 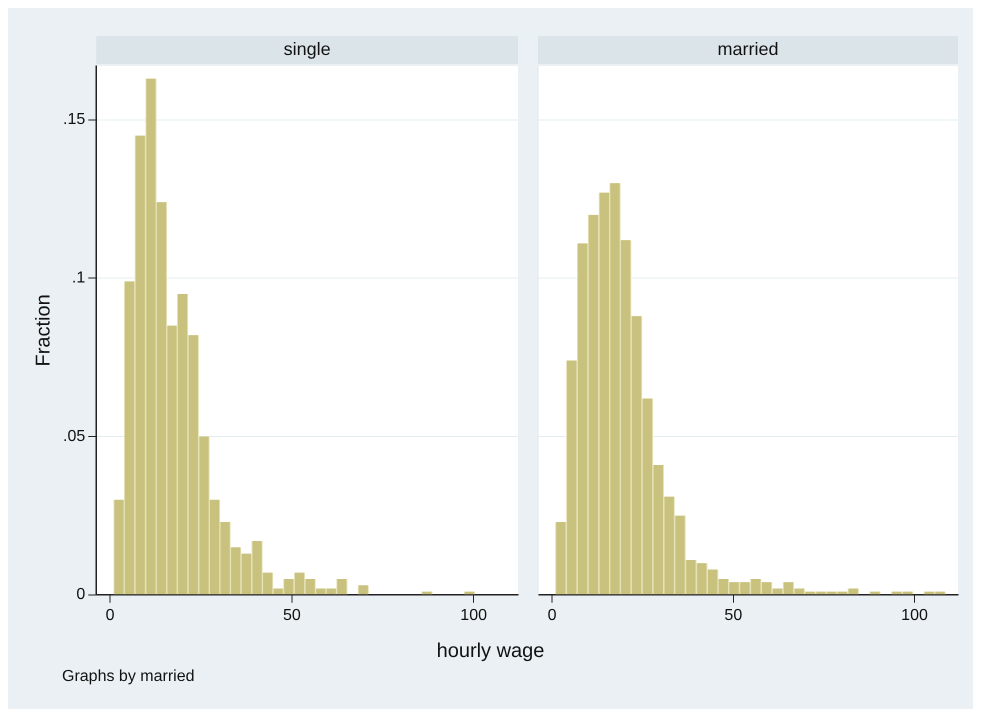 What do you see at coordinates (128, 677) in the screenshot?
I see `text: Graphs by married` at bounding box center [128, 677].